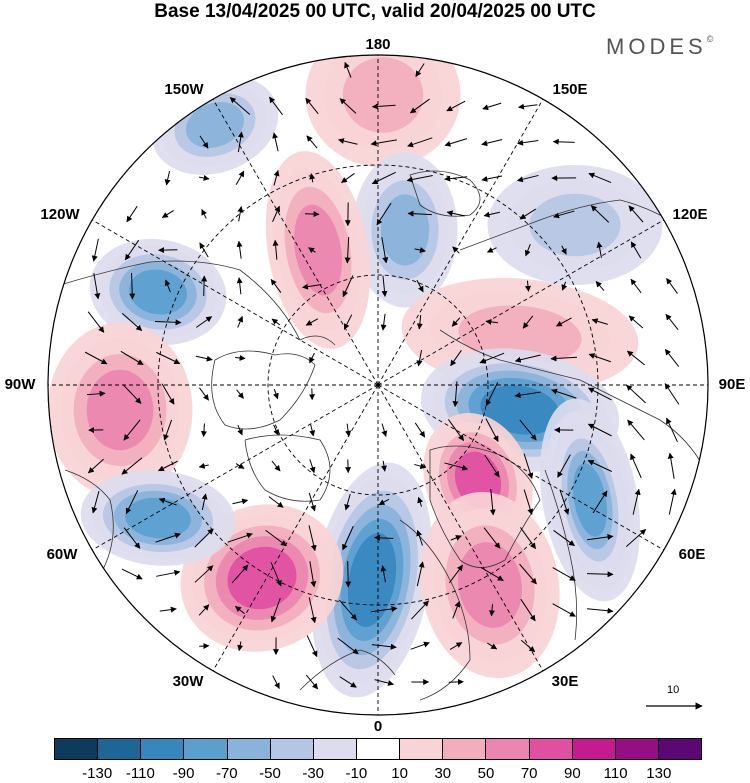 The image size is (750, 783). Describe the element at coordinates (570, 89) in the screenshot. I see `lon-label-150e: 150E` at that location.